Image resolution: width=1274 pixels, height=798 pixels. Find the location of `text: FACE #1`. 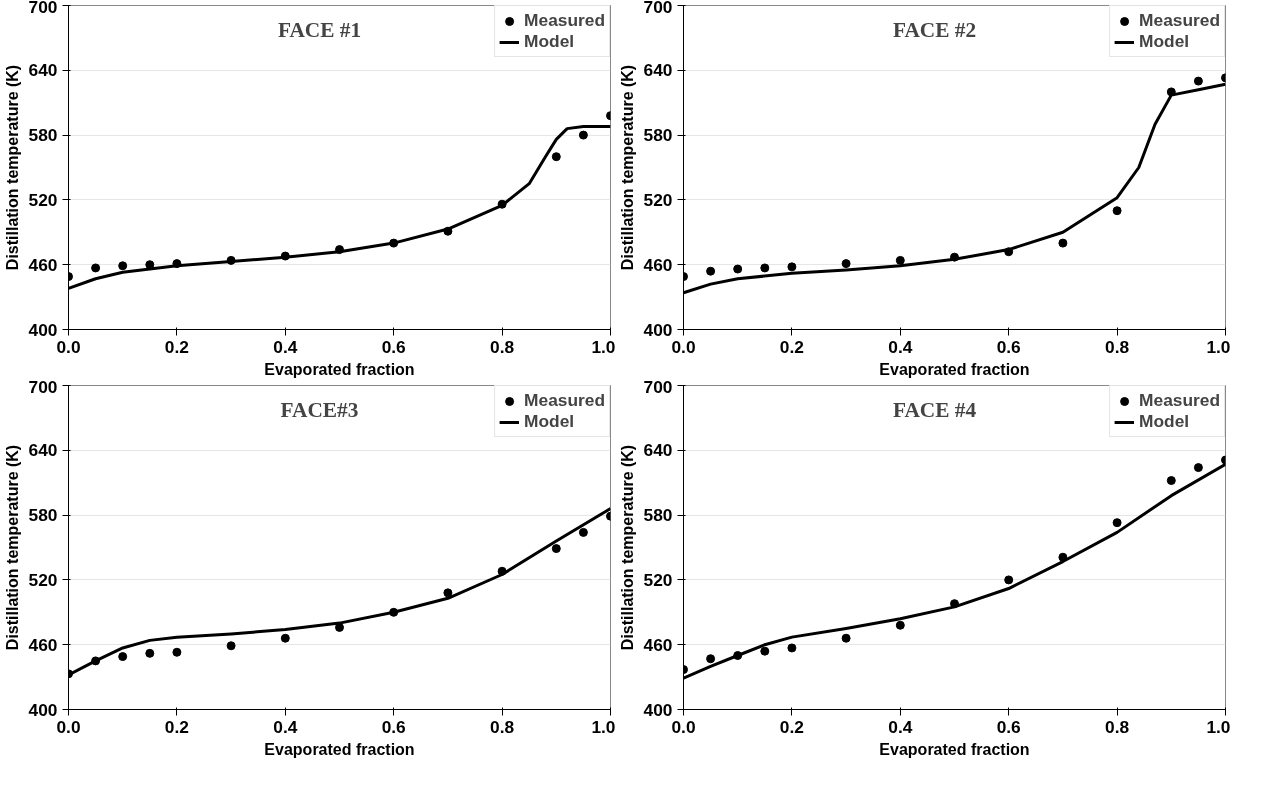

text: FACE #1 is located at coordinates (319, 29).